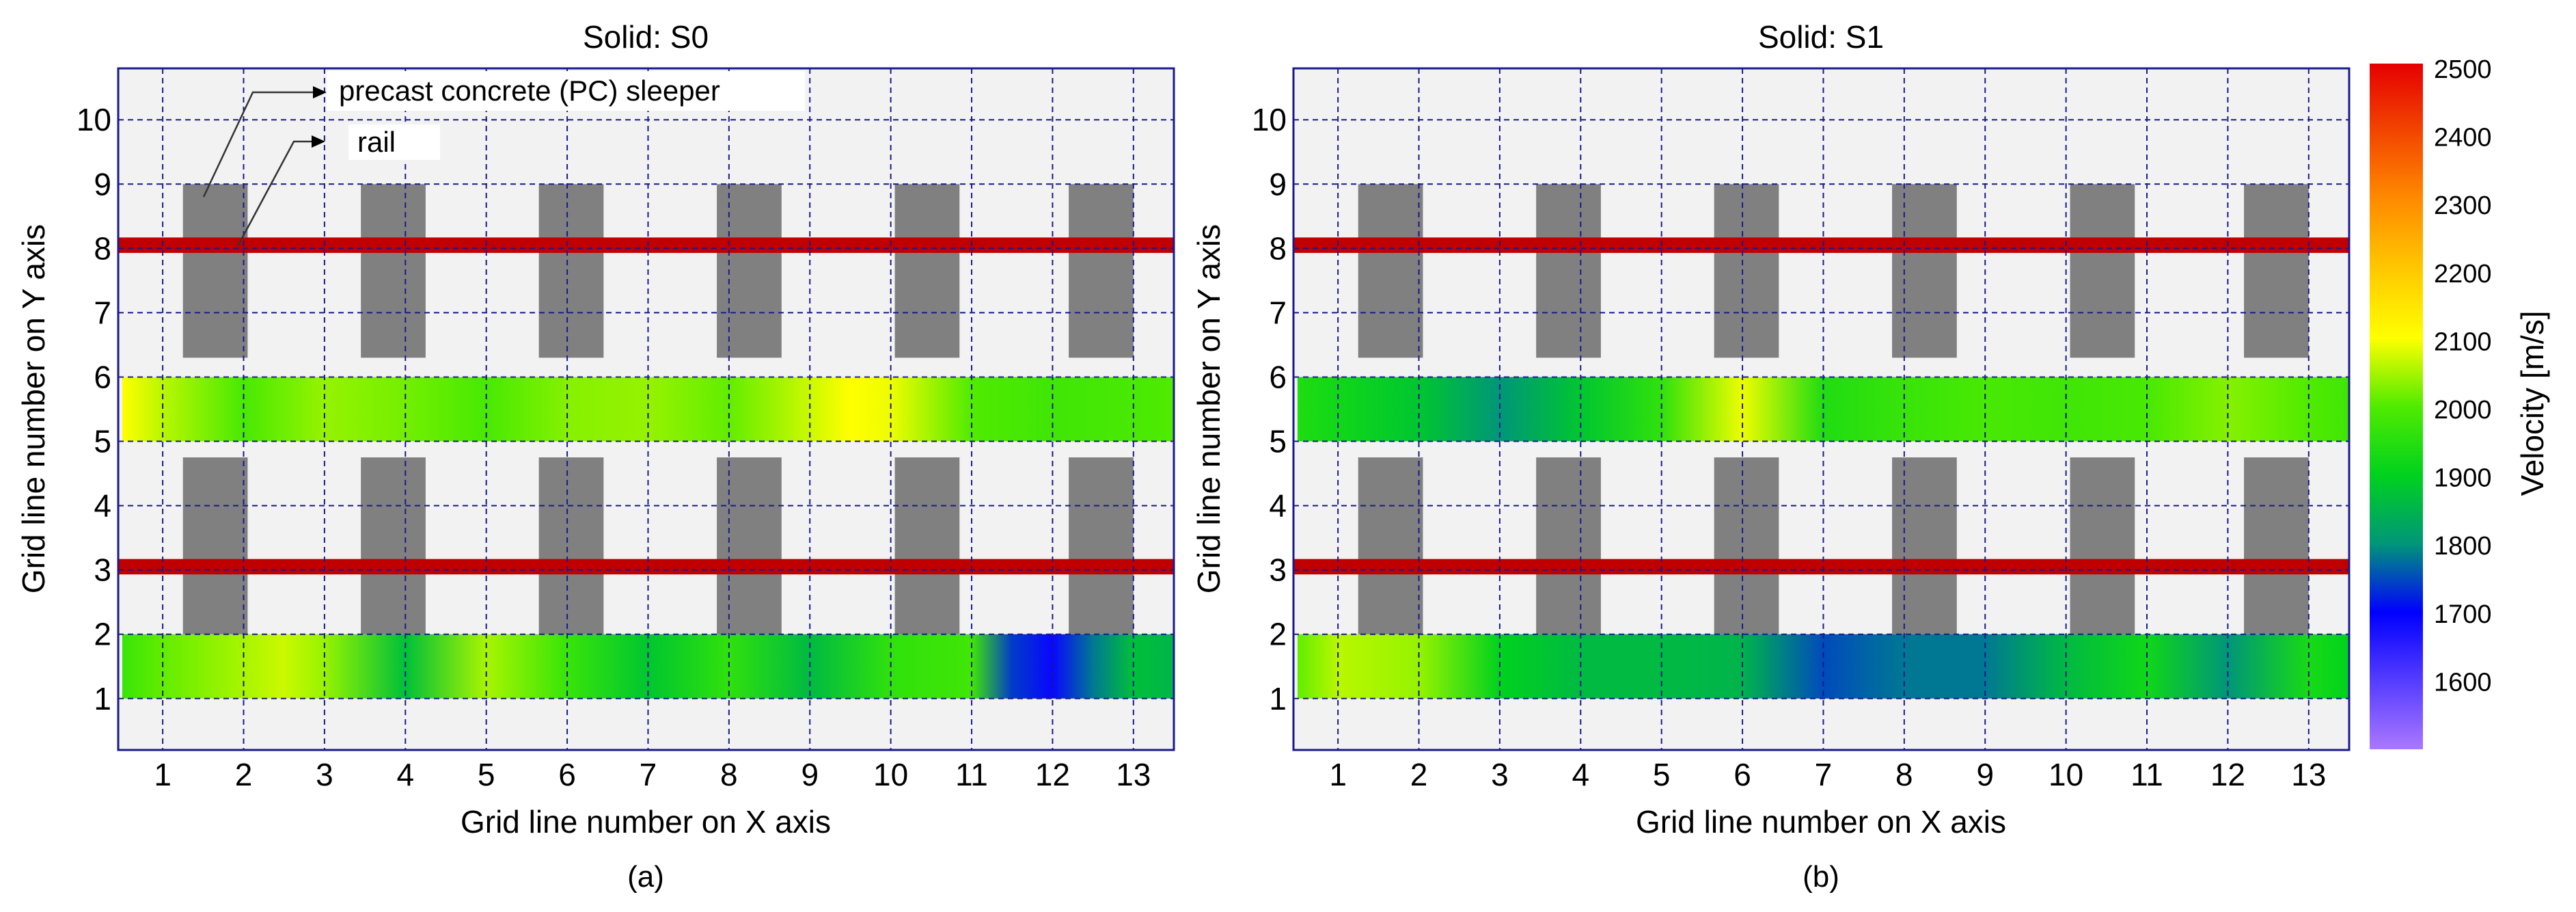 Image resolution: width=2576 pixels, height=912 pixels. I want to click on colorbar-tick-label: 2400, so click(2463, 138).